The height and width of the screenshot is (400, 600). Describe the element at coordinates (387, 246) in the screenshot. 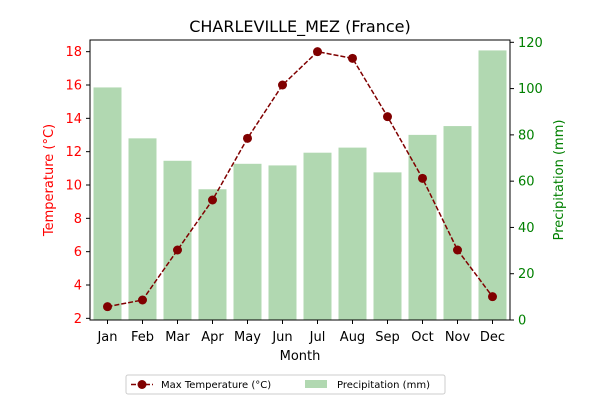

I see `precip-bar-sep` at that location.